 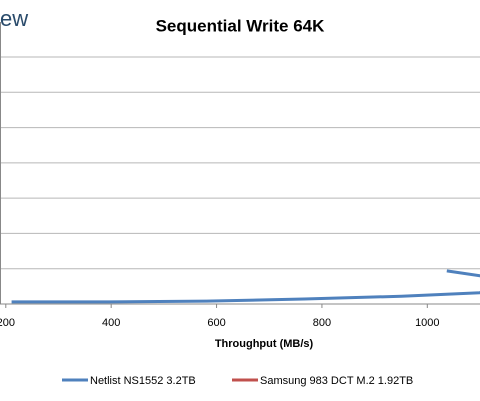 What do you see at coordinates (264, 344) in the screenshot?
I see `x-axis-label: Throughput (MB/s)` at bounding box center [264, 344].